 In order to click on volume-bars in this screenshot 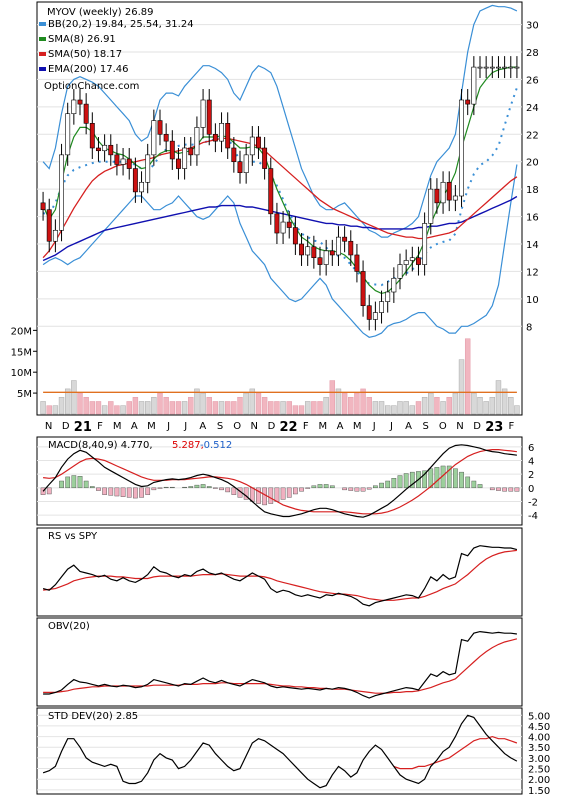, I will do `click(280, 376)`.